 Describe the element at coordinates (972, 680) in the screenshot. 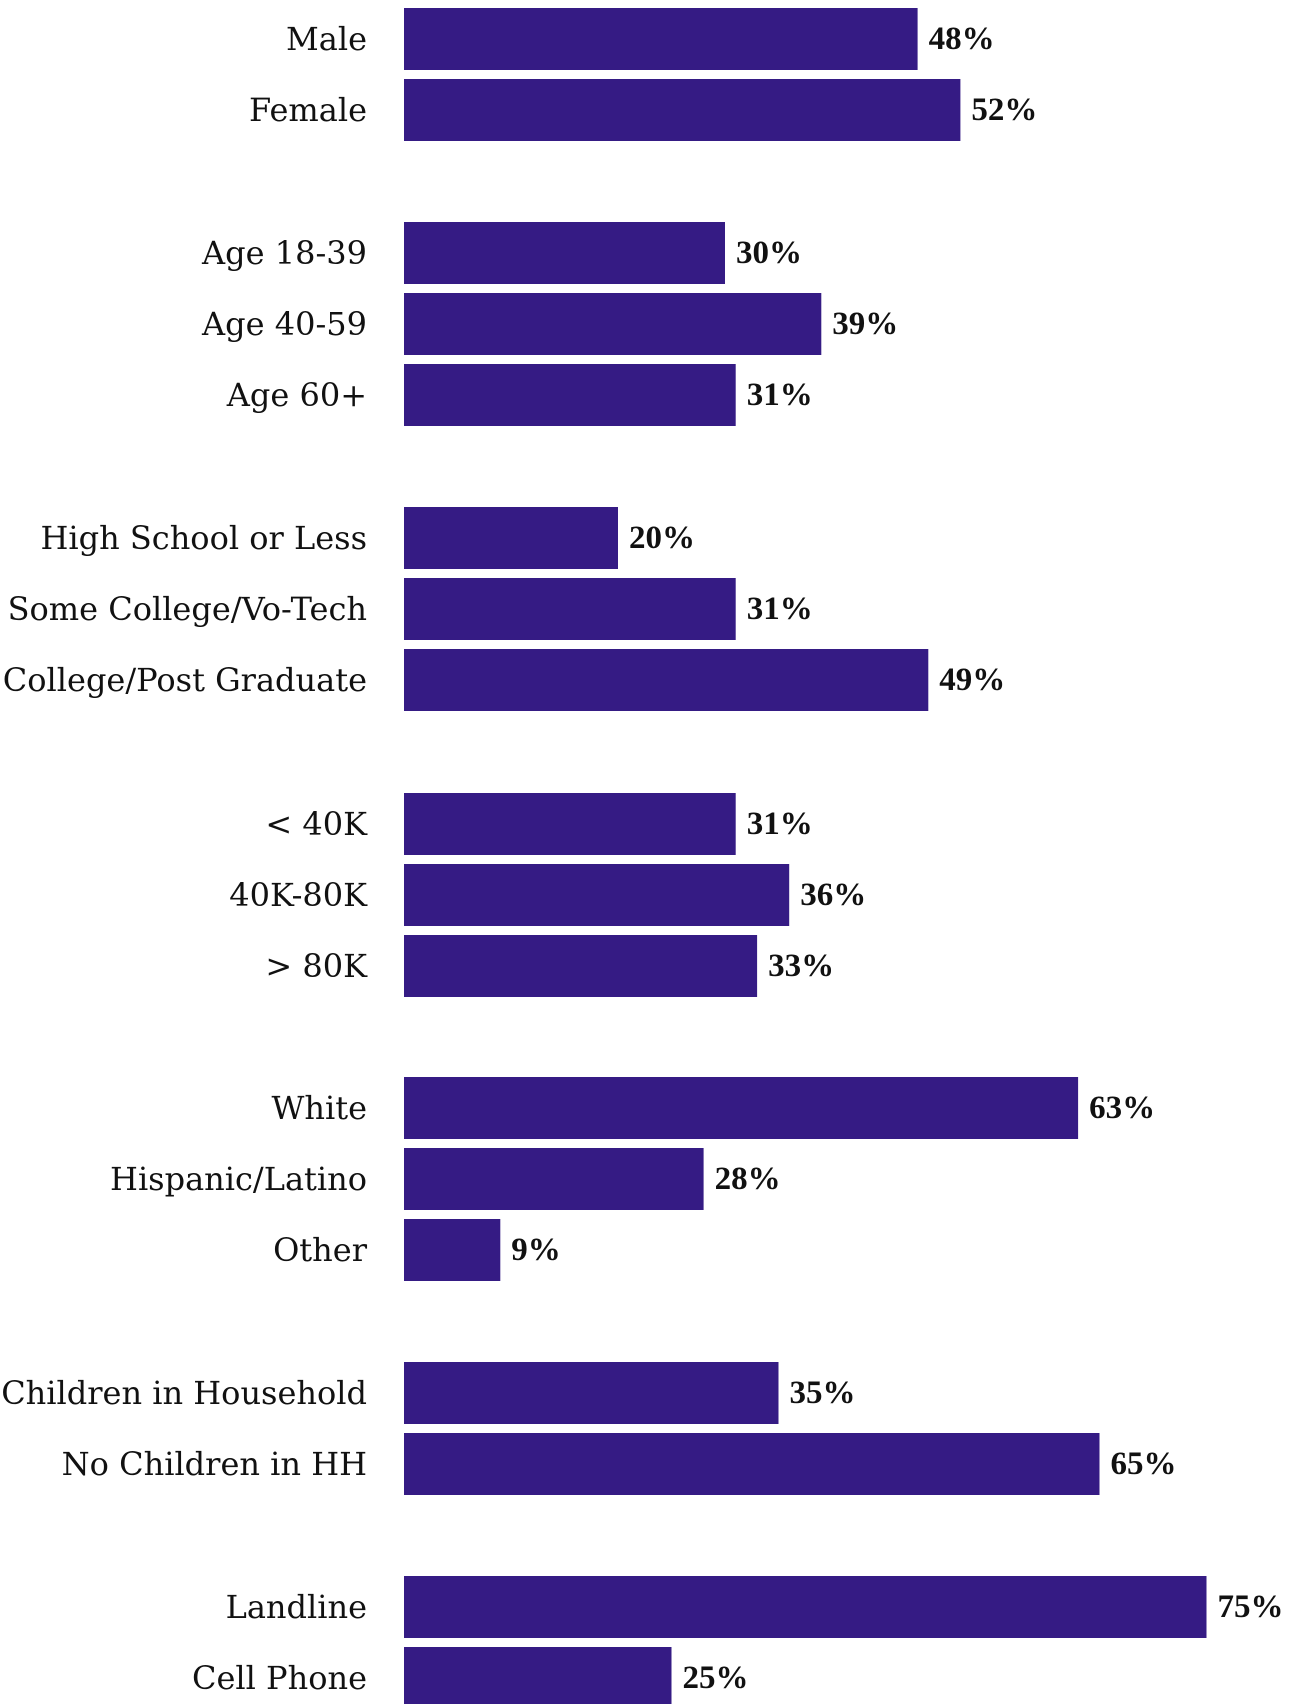

I see `value-label: 49%` at that location.